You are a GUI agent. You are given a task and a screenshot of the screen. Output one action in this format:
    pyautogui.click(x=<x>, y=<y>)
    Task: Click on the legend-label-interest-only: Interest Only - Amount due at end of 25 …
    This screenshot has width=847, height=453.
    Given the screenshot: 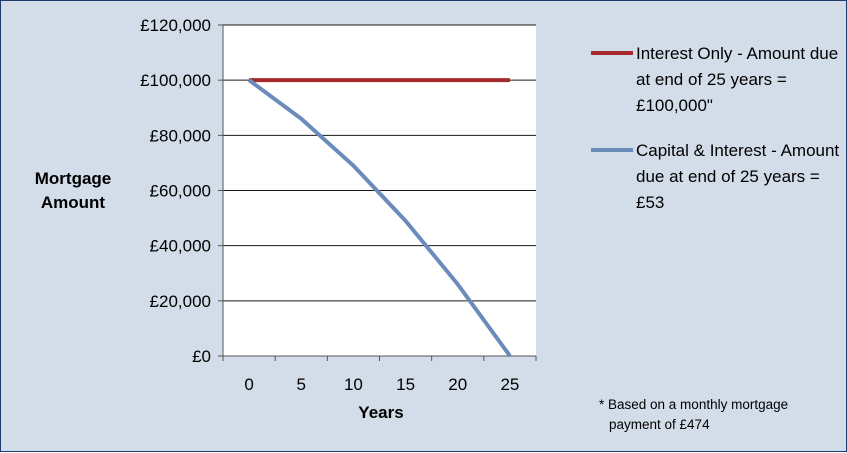 What is the action you would take?
    pyautogui.click(x=737, y=79)
    